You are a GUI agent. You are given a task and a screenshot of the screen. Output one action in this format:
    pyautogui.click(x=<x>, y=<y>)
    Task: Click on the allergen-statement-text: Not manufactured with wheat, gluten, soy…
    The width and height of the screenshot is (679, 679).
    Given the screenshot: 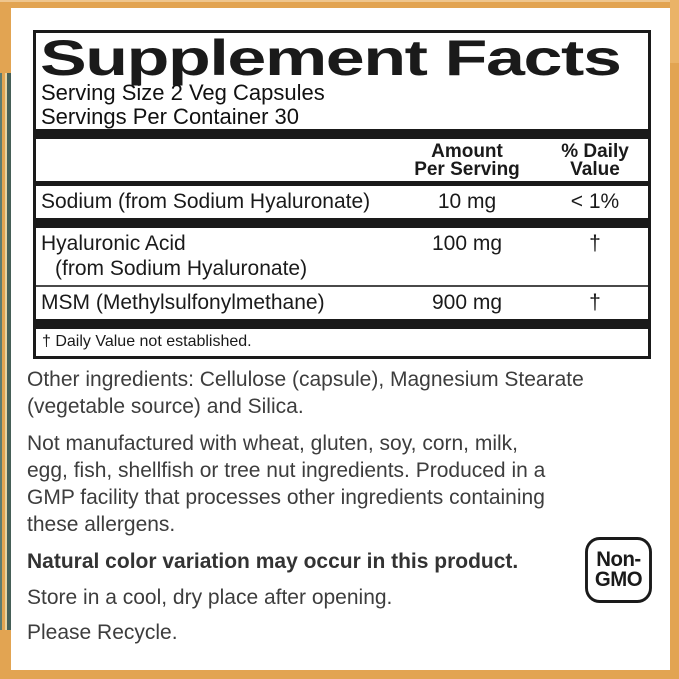 What is the action you would take?
    pyautogui.click(x=286, y=484)
    